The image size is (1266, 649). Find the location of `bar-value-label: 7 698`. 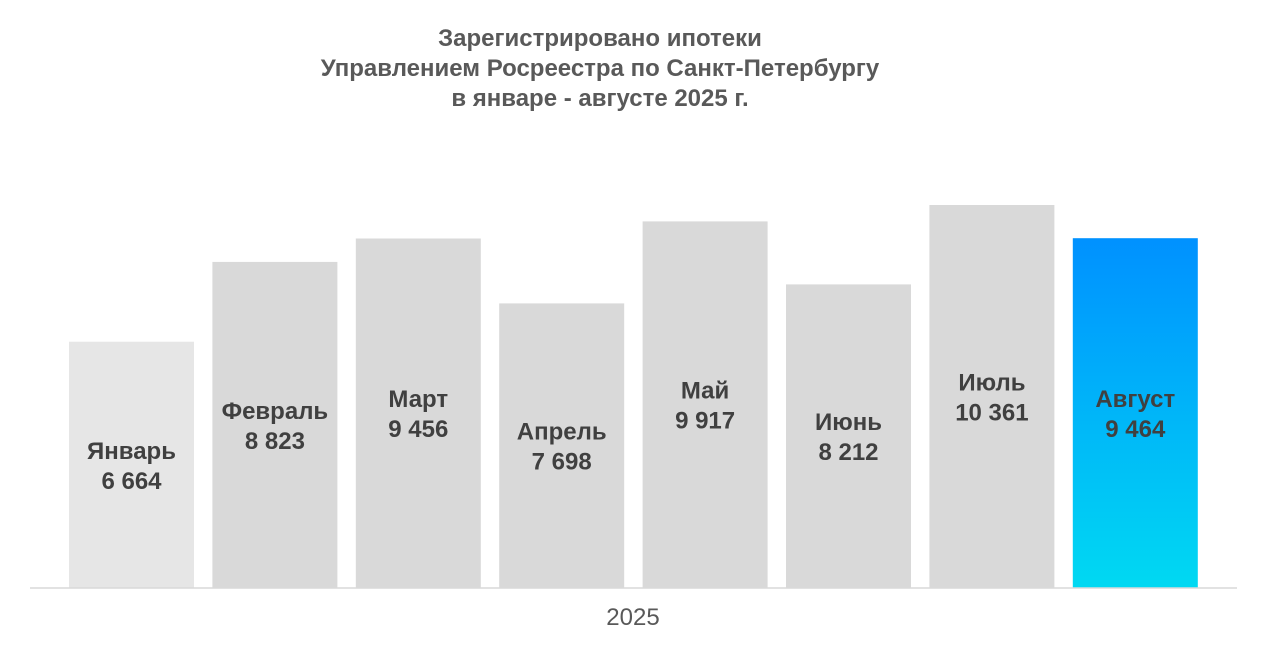

bar-value-label: 7 698 is located at coordinates (562, 462).